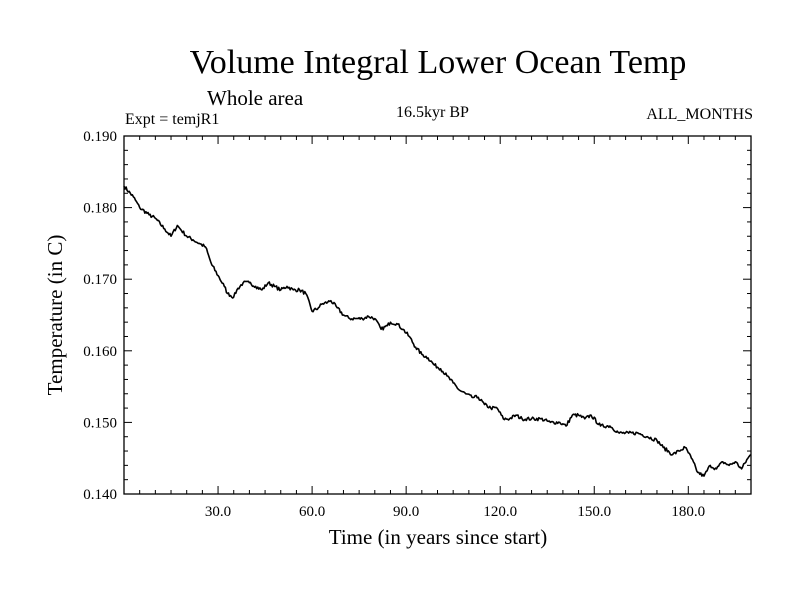  Describe the element at coordinates (432, 112) in the screenshot. I see `period-label: 16.5kyr BP` at that location.